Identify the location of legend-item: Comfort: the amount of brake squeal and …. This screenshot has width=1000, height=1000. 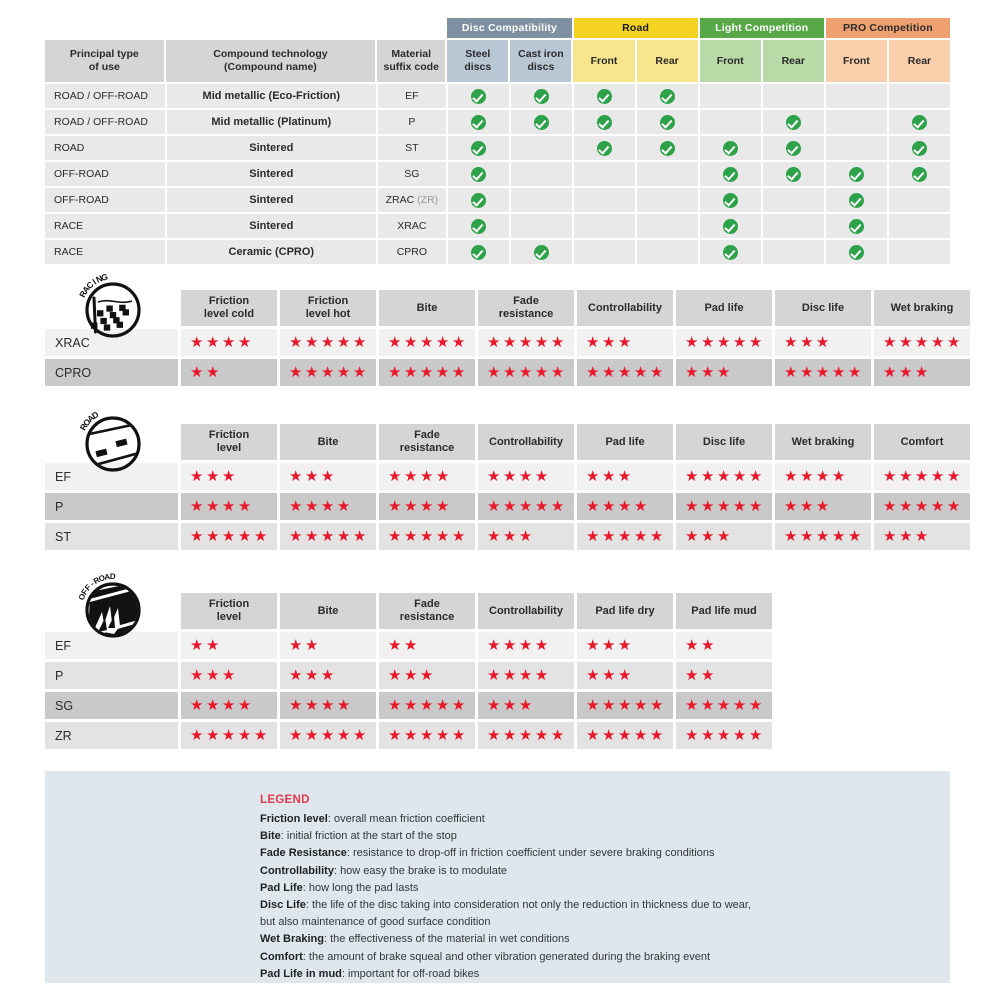
(485, 956).